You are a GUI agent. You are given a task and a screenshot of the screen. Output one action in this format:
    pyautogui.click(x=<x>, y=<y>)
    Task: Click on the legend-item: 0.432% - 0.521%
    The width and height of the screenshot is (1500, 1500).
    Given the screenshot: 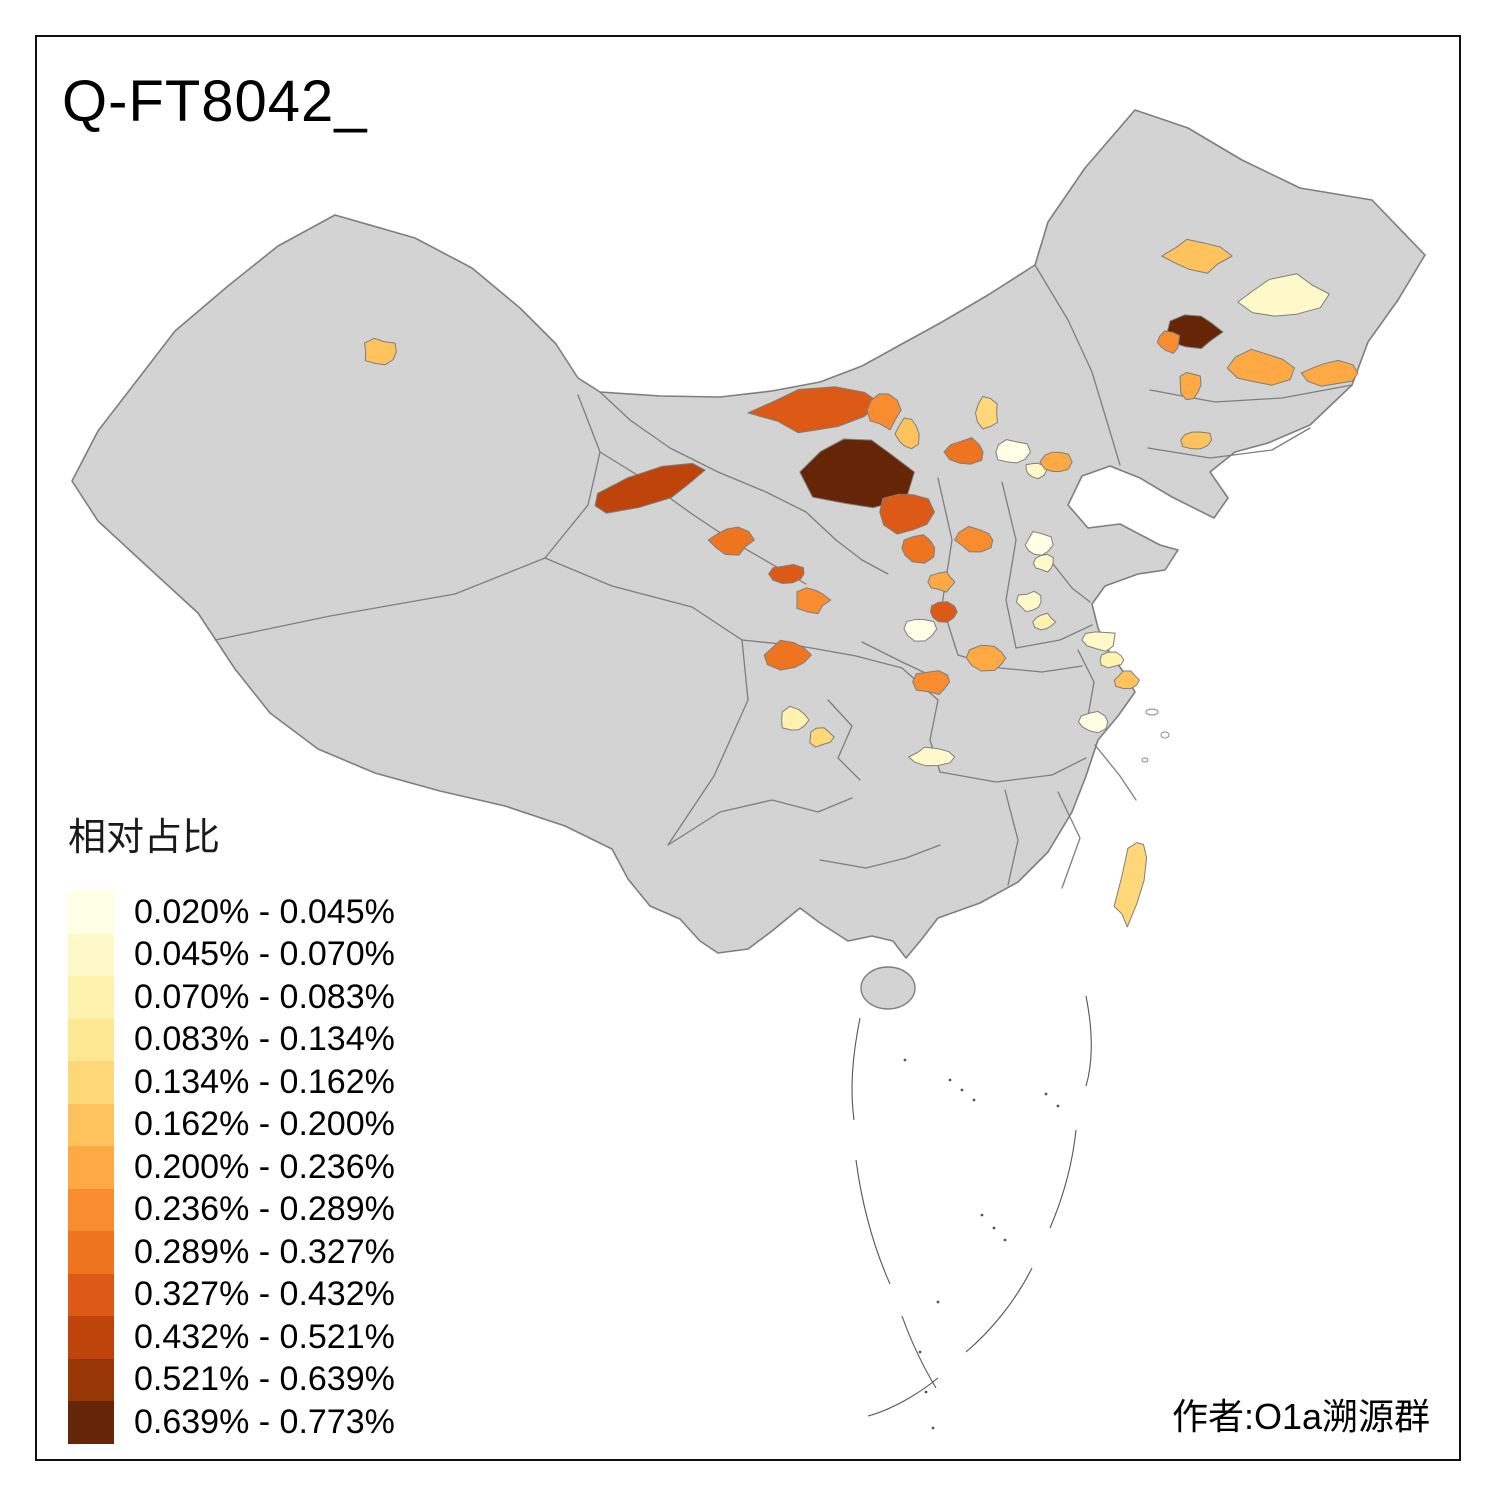 What is the action you would take?
    pyautogui.click(x=231, y=1337)
    